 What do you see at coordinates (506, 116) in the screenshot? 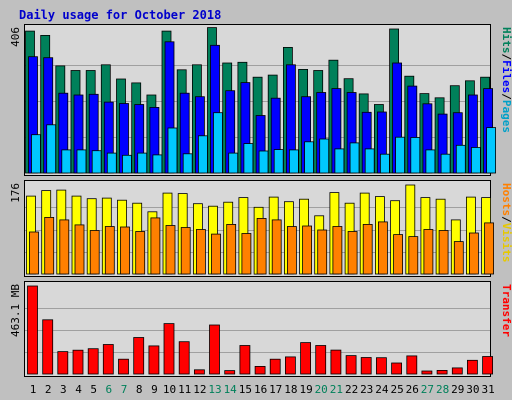
I see `legend-label-pages: Pages` at bounding box center [506, 116].